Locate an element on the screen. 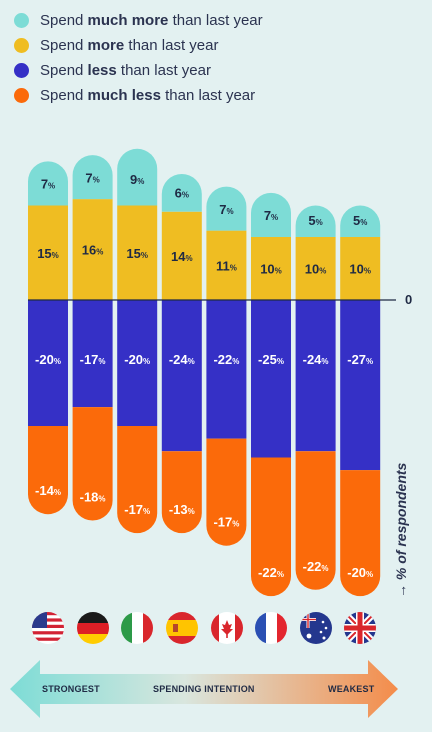 Image resolution: width=432 pixels, height=732 pixels. bar-group-spain: 6% 14% -24% -13% is located at coordinates (181, 354).